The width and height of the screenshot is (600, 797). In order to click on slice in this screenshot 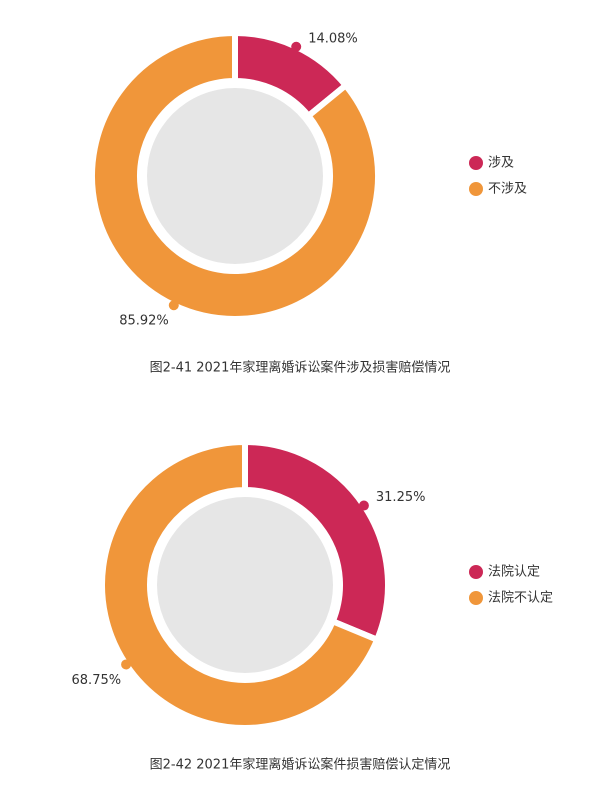, I will do `click(316, 541)`.